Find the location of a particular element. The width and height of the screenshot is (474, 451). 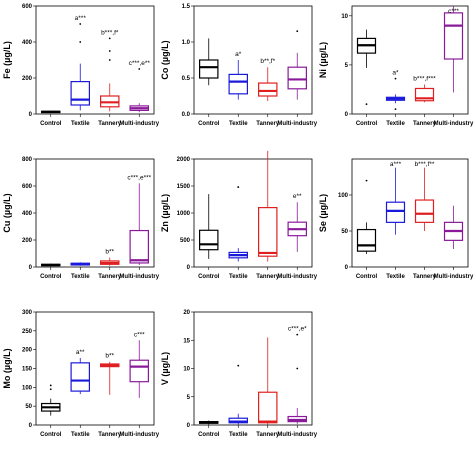

significance-label: e** is located at coordinates (297, 196).